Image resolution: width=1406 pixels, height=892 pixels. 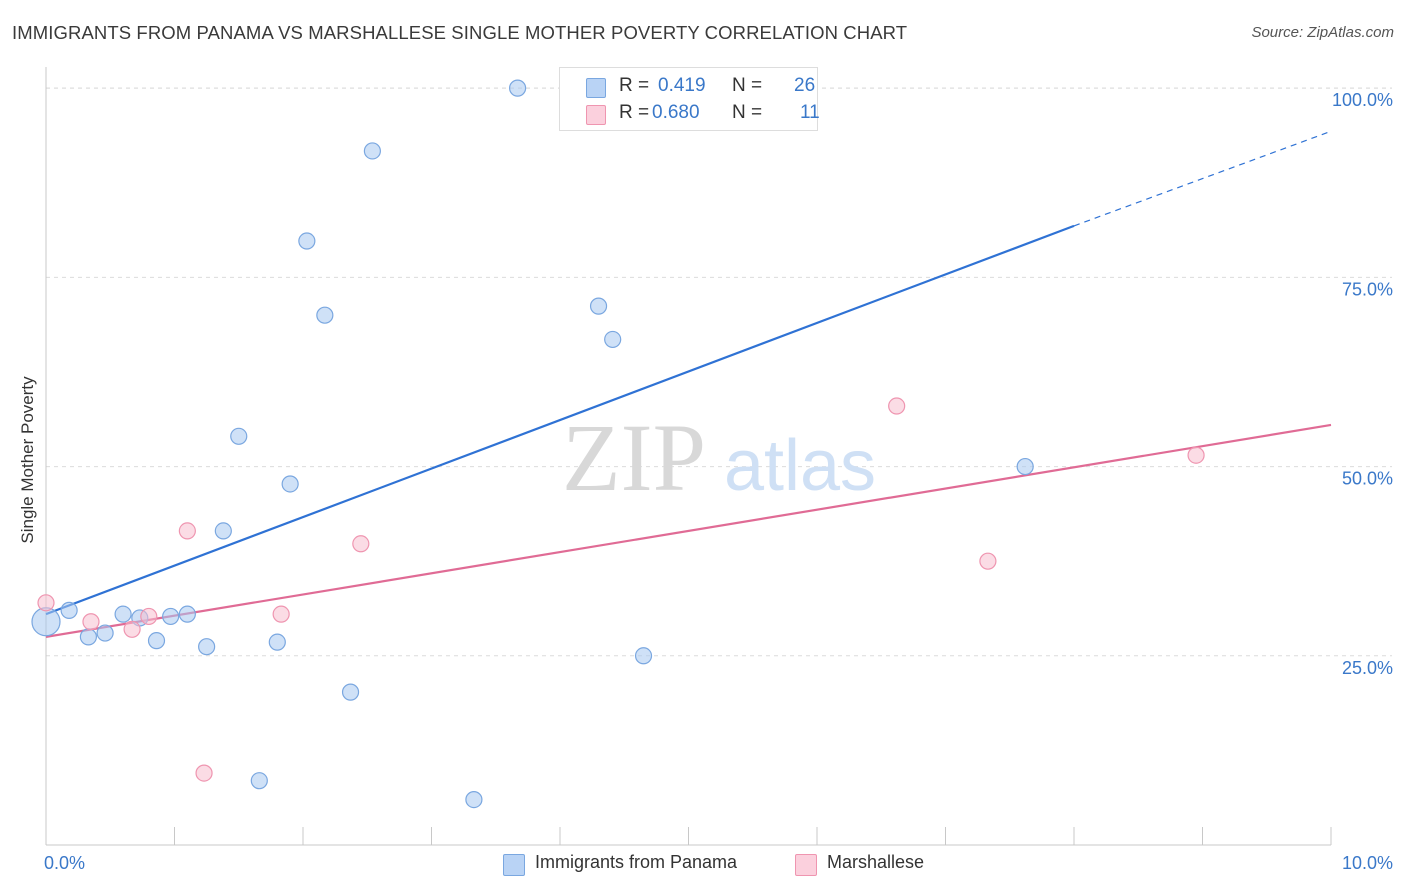 I want to click on legend-swatch-panama, so click(x=596, y=88).